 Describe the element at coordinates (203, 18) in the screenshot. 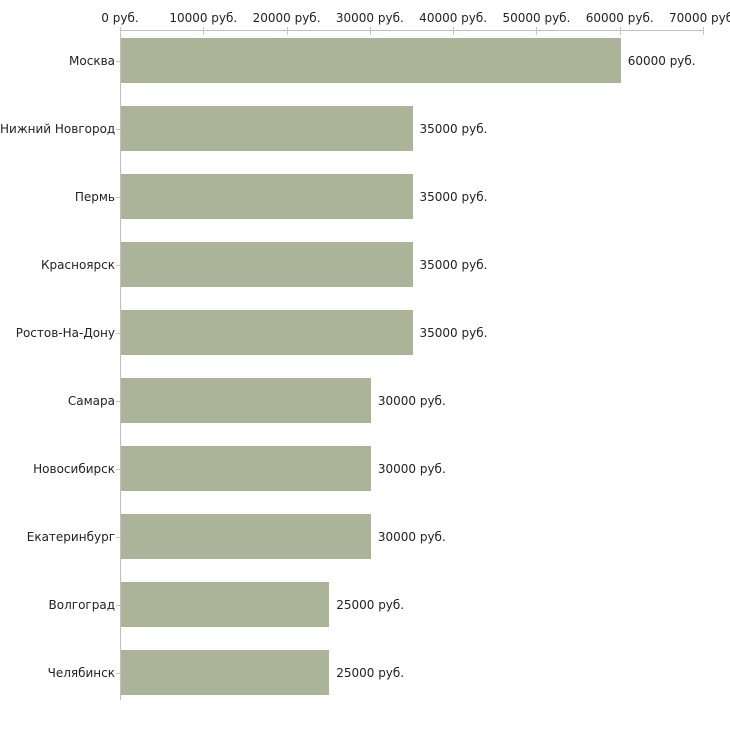

I see `x-axis-tick-label: 10000 руб.` at that location.